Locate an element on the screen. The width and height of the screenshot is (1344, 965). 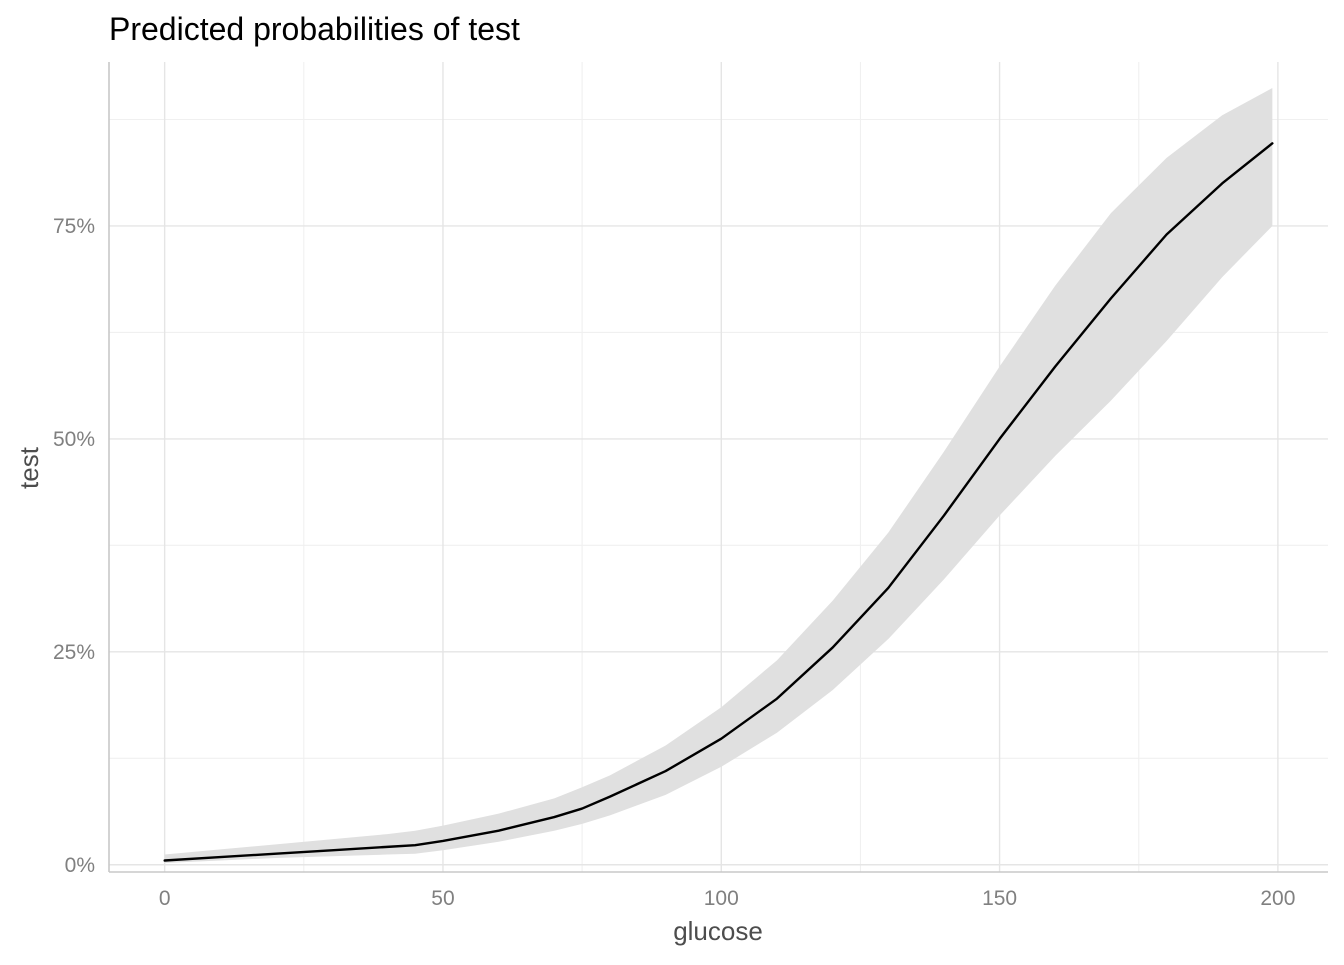
x-tick-label: 150 is located at coordinates (999, 898).